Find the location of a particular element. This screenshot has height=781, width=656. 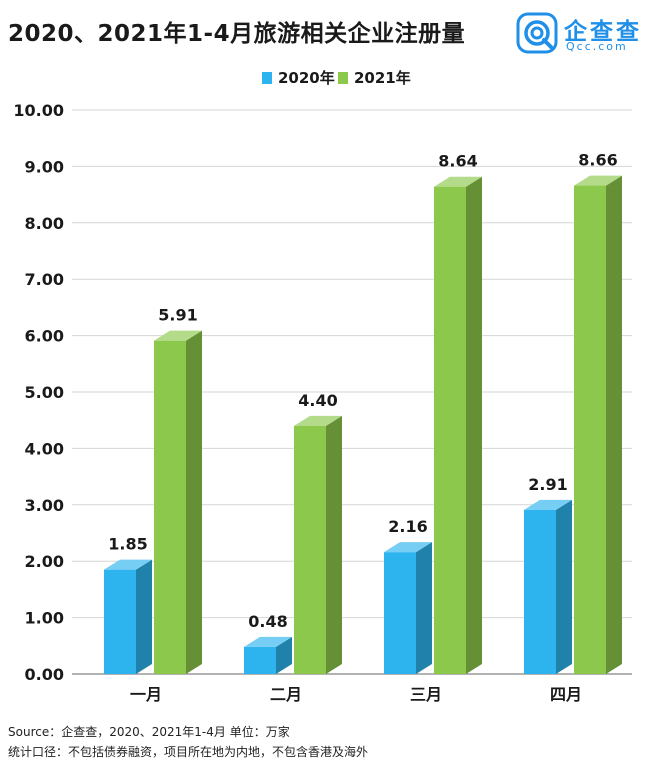

data-label-1-2: 8.64 is located at coordinates (457, 161).